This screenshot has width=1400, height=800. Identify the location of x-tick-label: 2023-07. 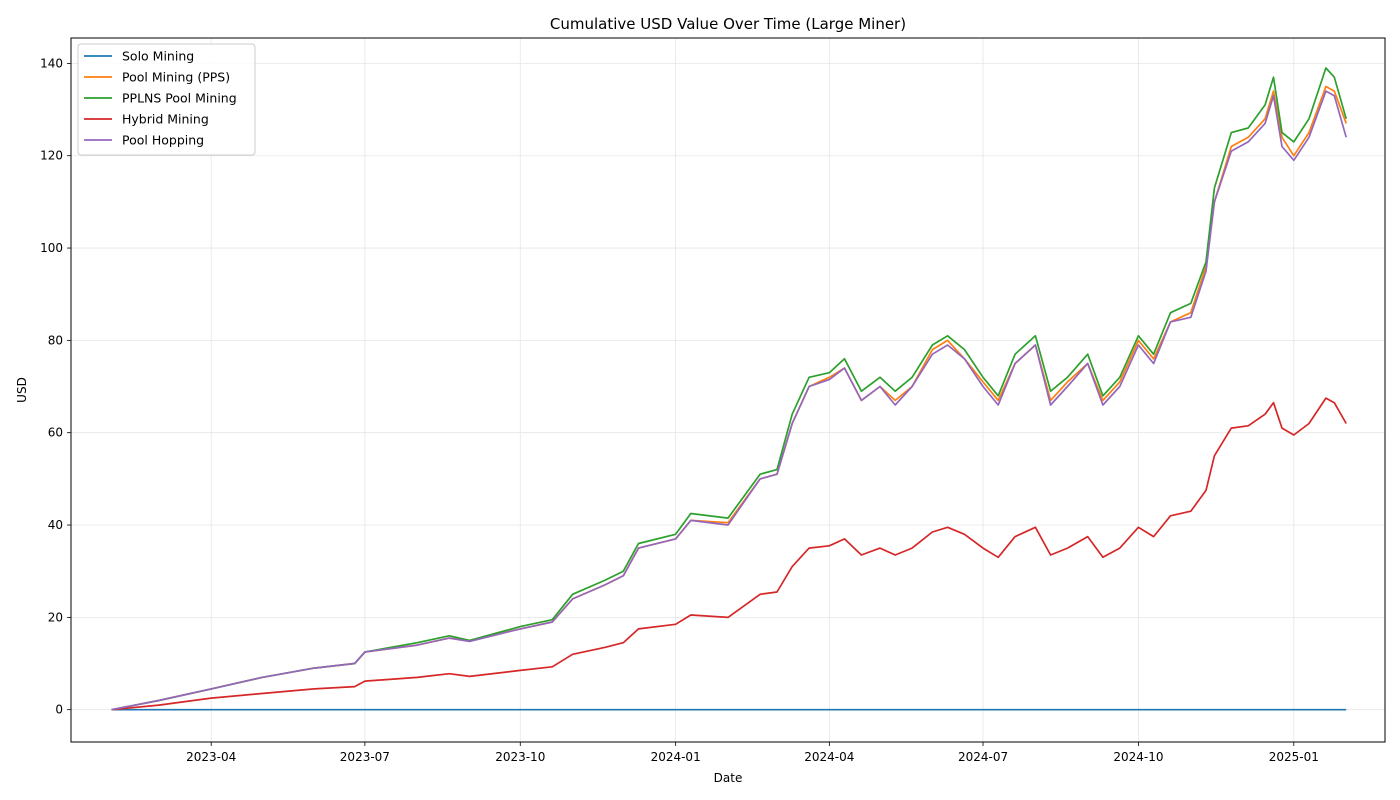
(365, 757).